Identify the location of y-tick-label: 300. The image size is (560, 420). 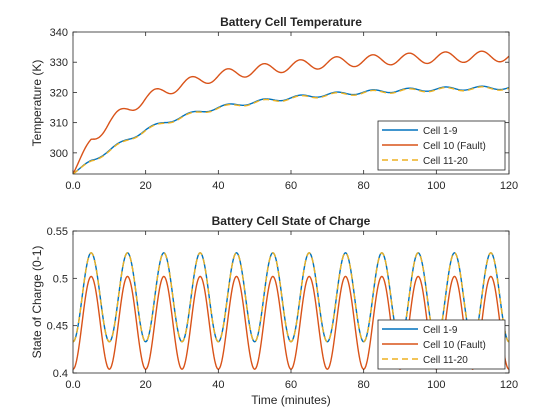
(59, 154).